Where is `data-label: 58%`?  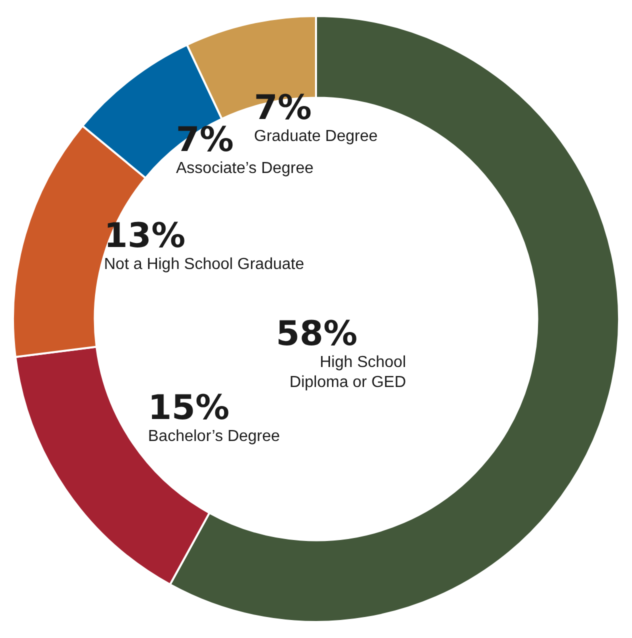
data-label: 58% is located at coordinates (317, 334).